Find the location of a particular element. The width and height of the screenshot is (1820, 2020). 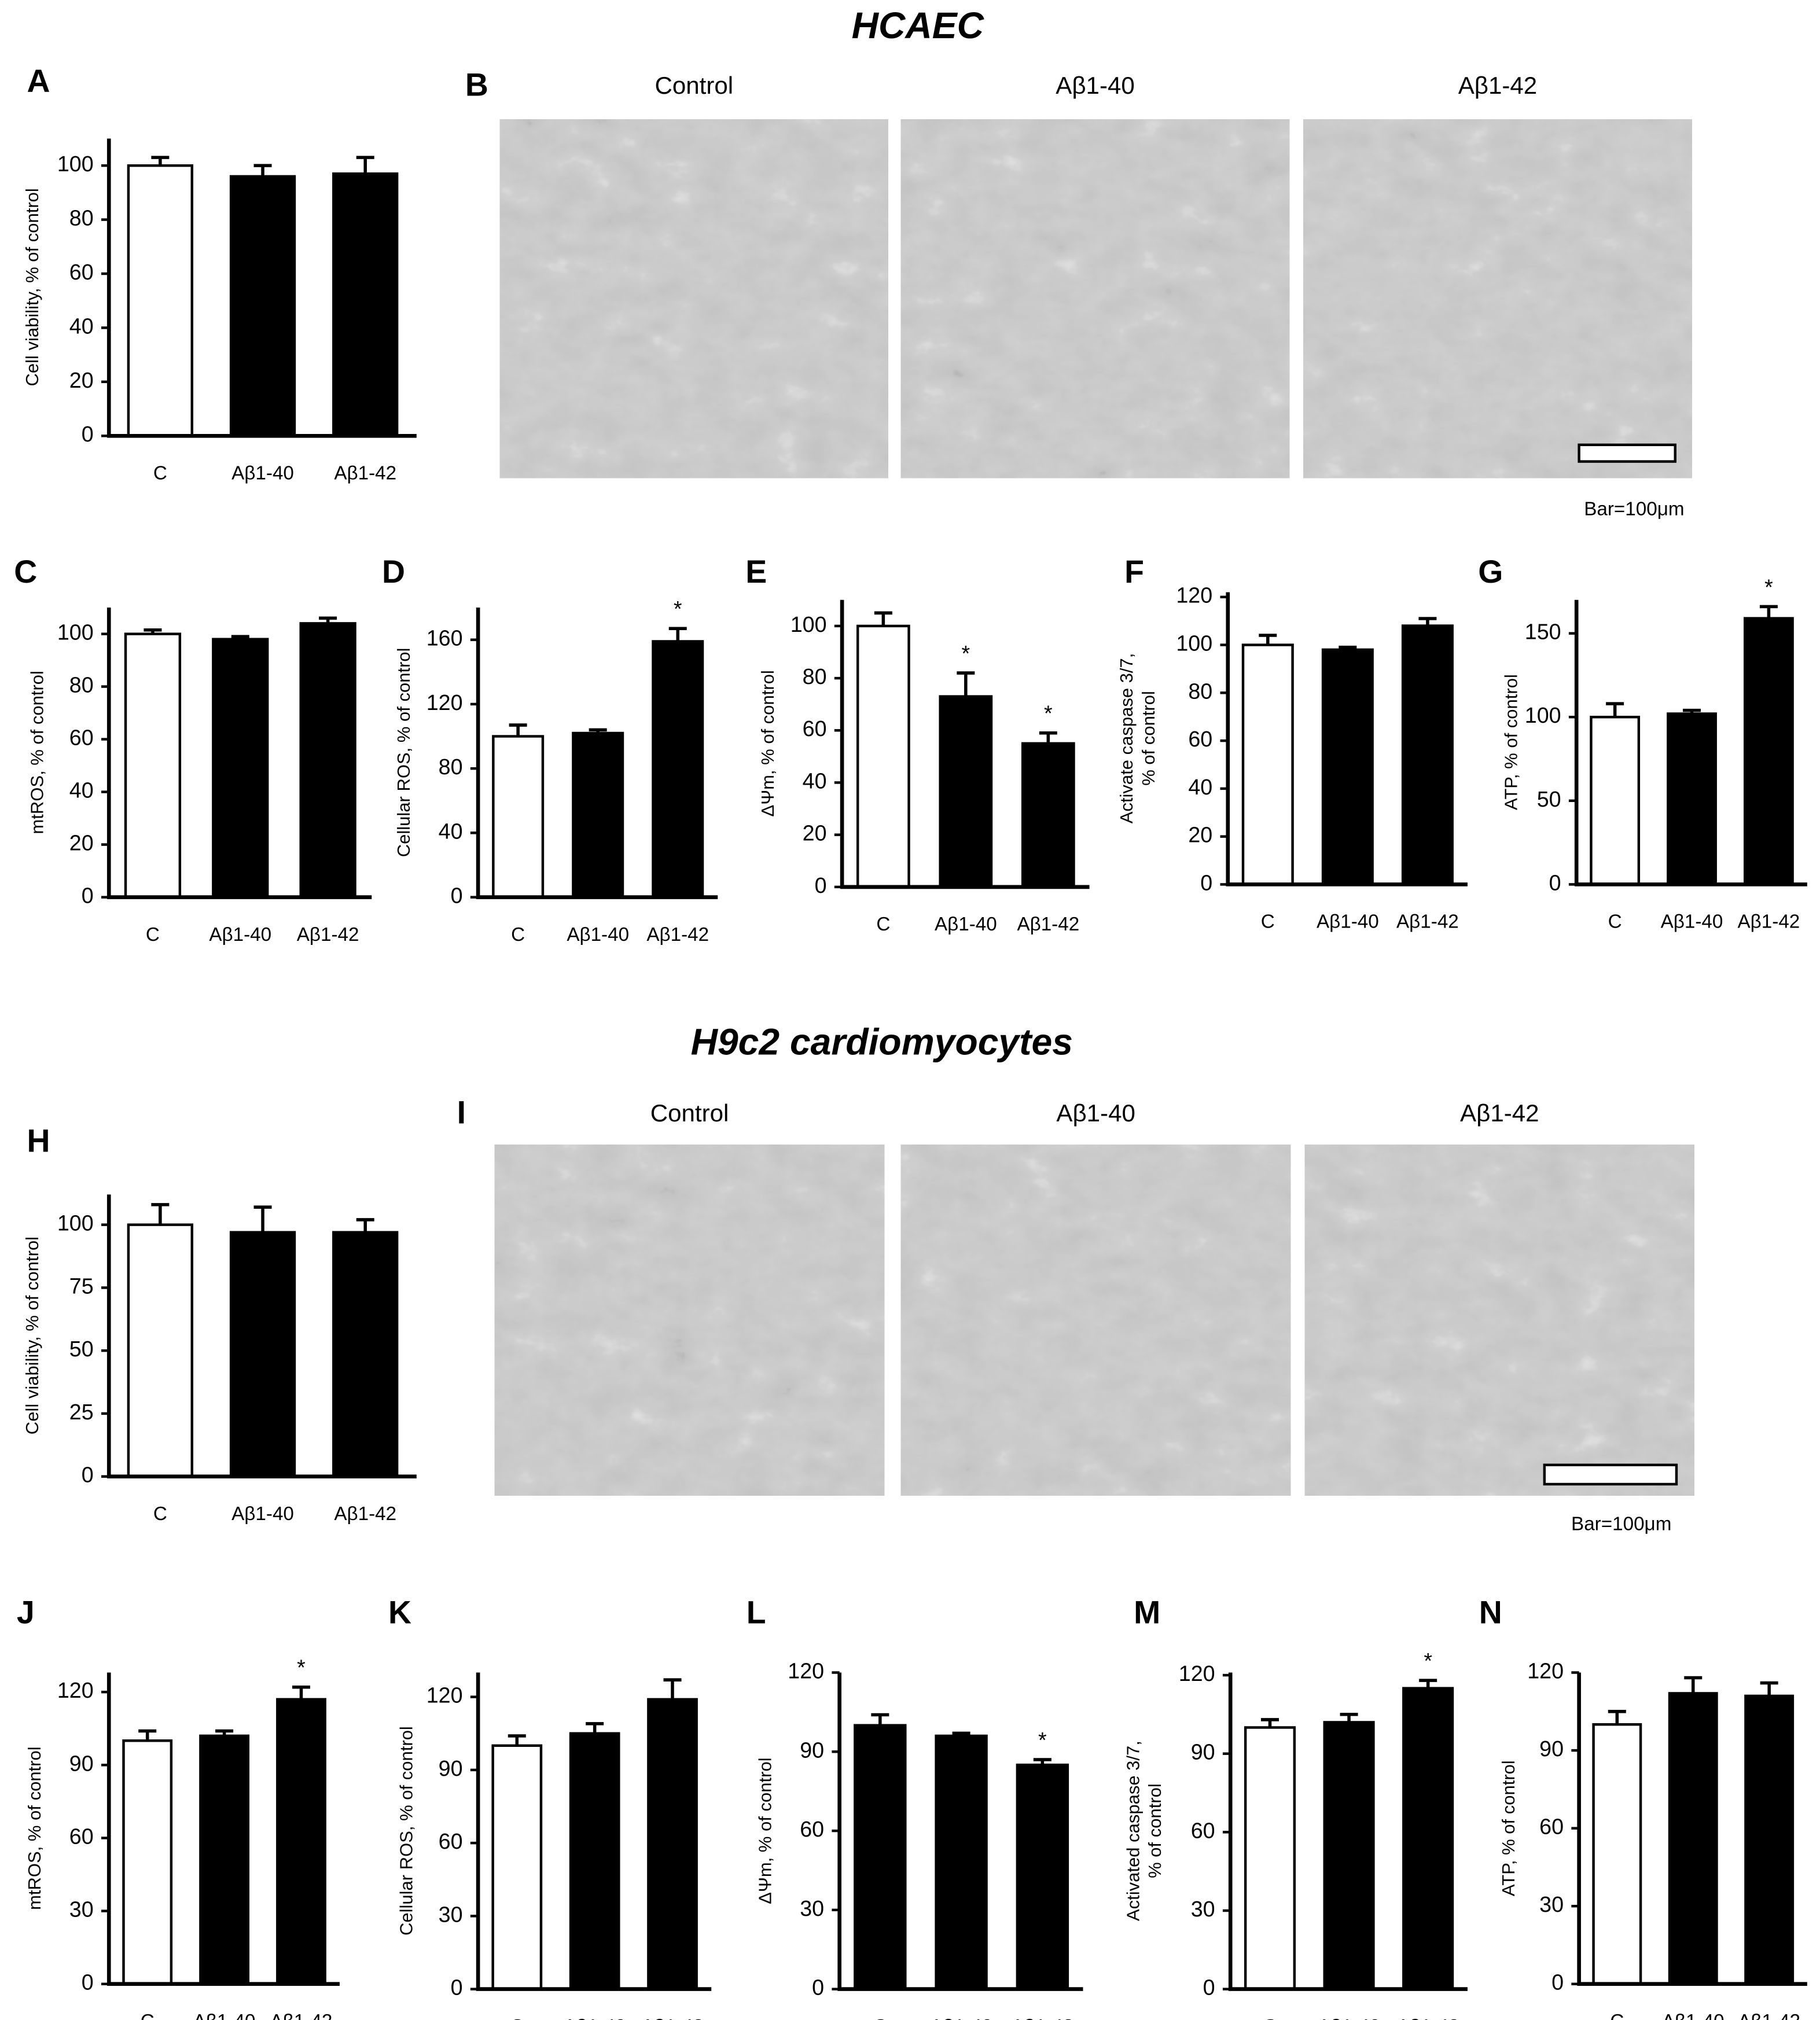

panel-letter: C is located at coordinates (25, 572).